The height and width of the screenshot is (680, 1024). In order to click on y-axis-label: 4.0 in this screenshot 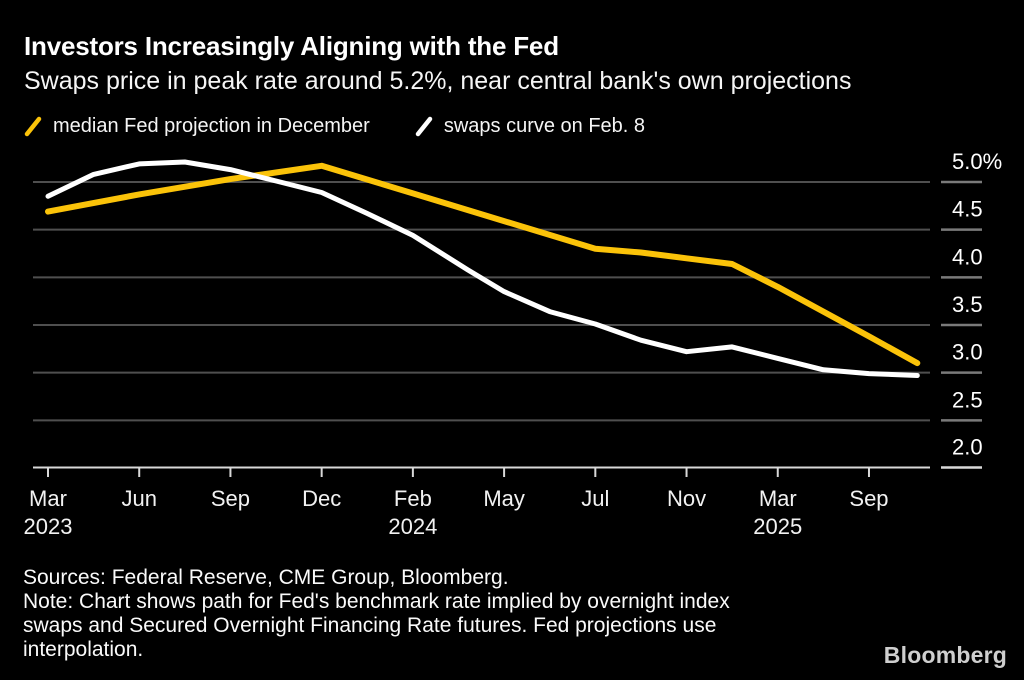, I will do `click(967, 256)`.